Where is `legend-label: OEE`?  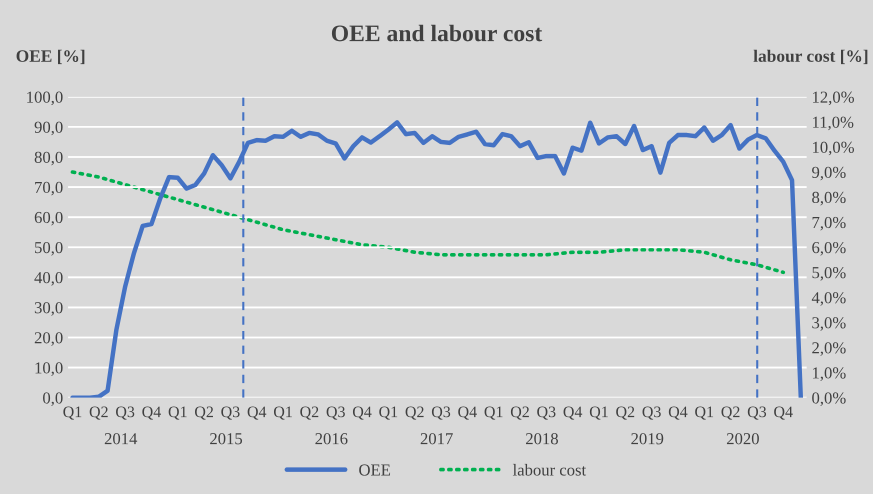
legend-label: OEE is located at coordinates (374, 470).